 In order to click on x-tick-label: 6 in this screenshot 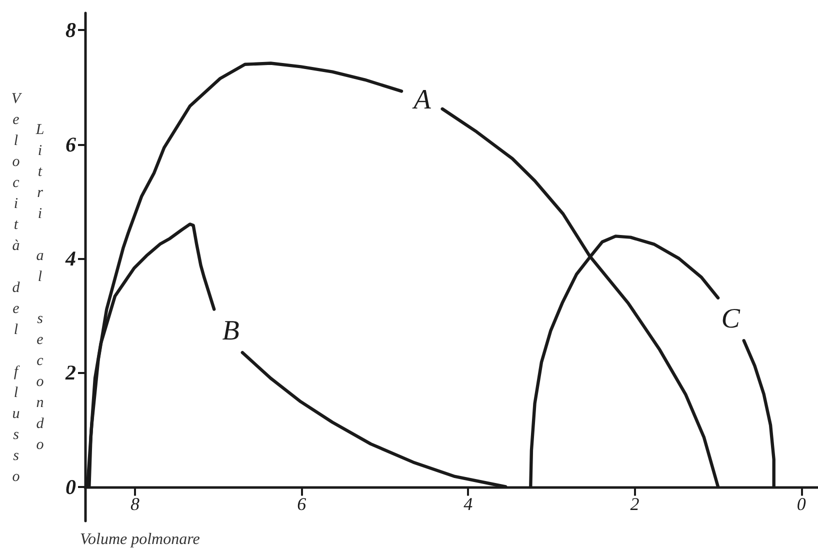, I will do `click(301, 504)`.